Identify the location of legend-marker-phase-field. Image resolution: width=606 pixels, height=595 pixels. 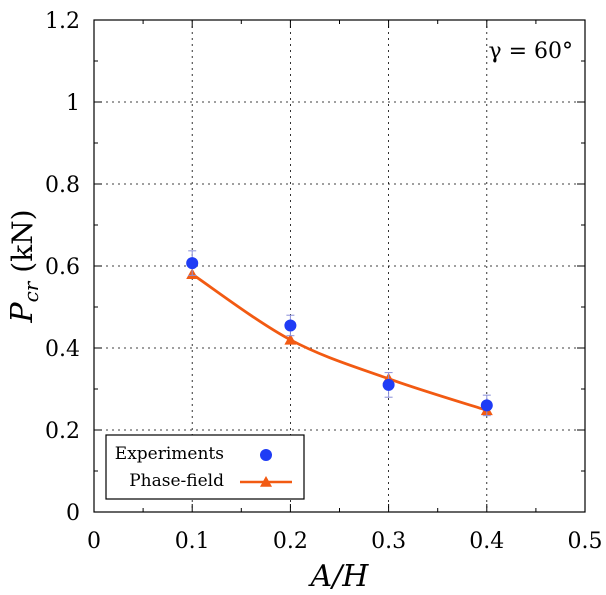
(266, 481).